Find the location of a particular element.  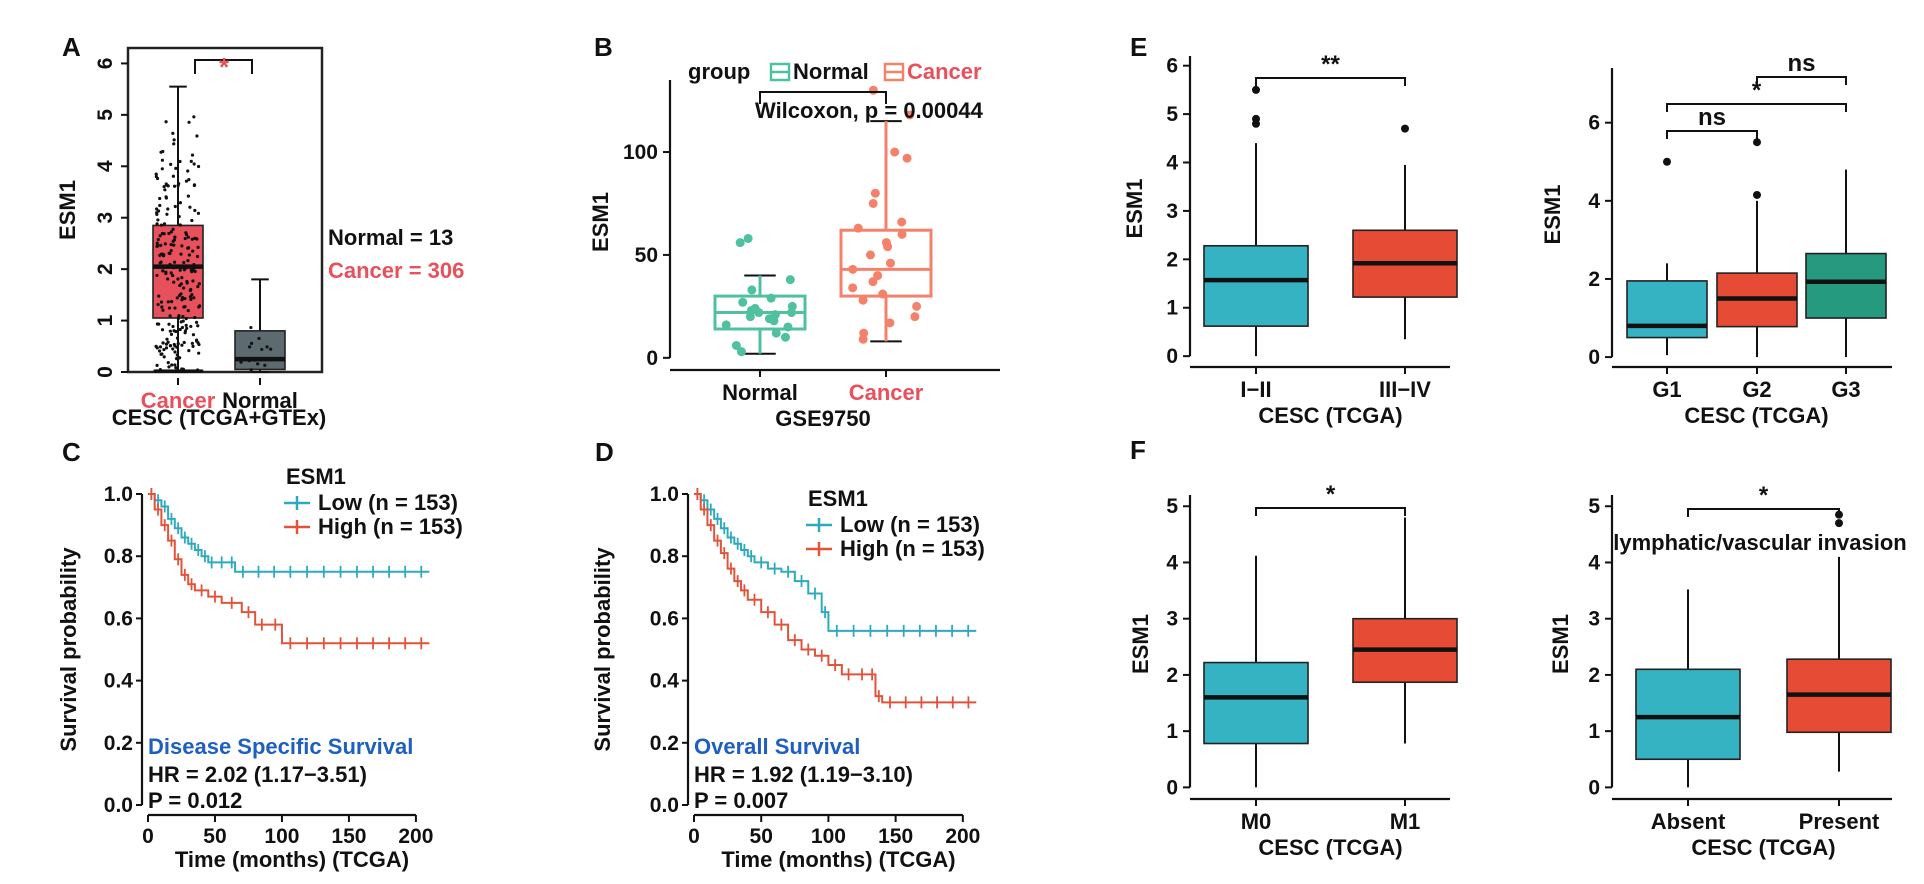

survival-curve-high is located at coordinates (289, 569).